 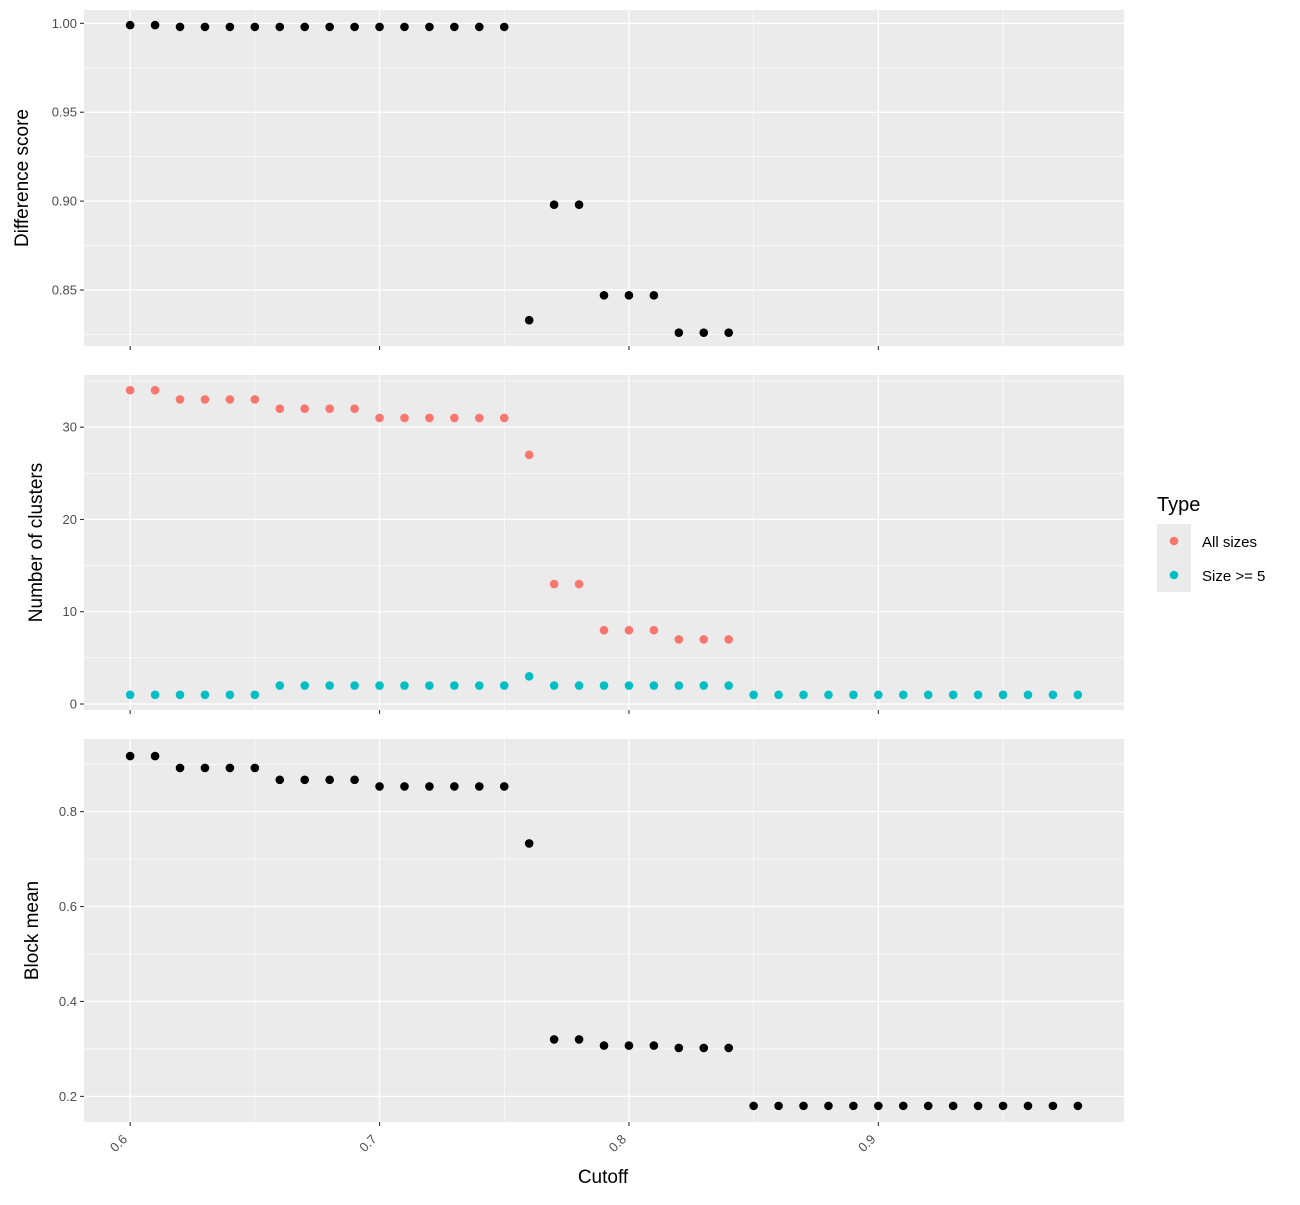 I want to click on y-tick-label: 0.4, so click(x=68, y=1001).